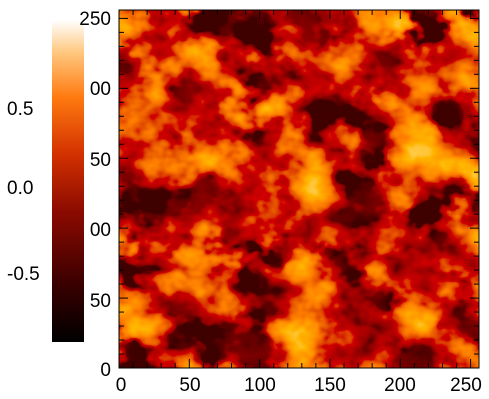 This screenshot has height=399, width=489. I want to click on colorbar, so click(68, 181).